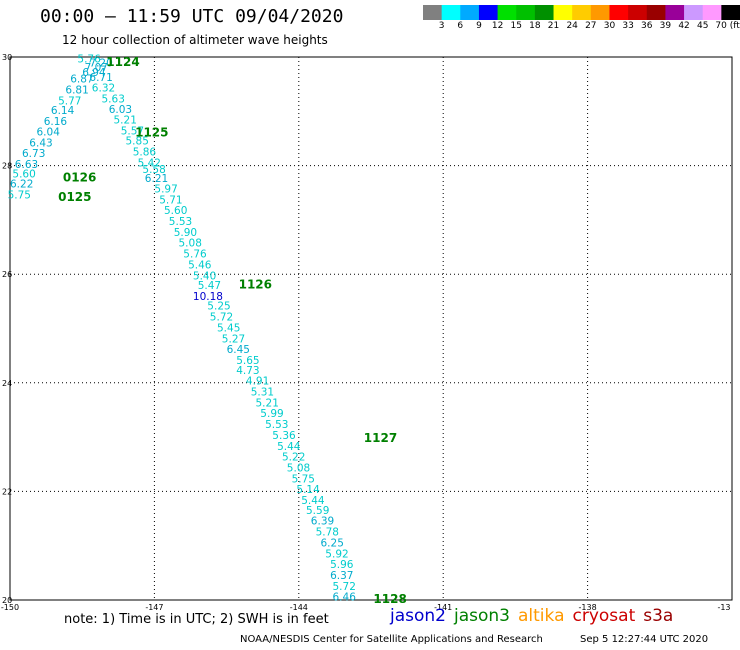  What do you see at coordinates (516, 26) in the screenshot?
I see `legend-label: 15` at bounding box center [516, 26].